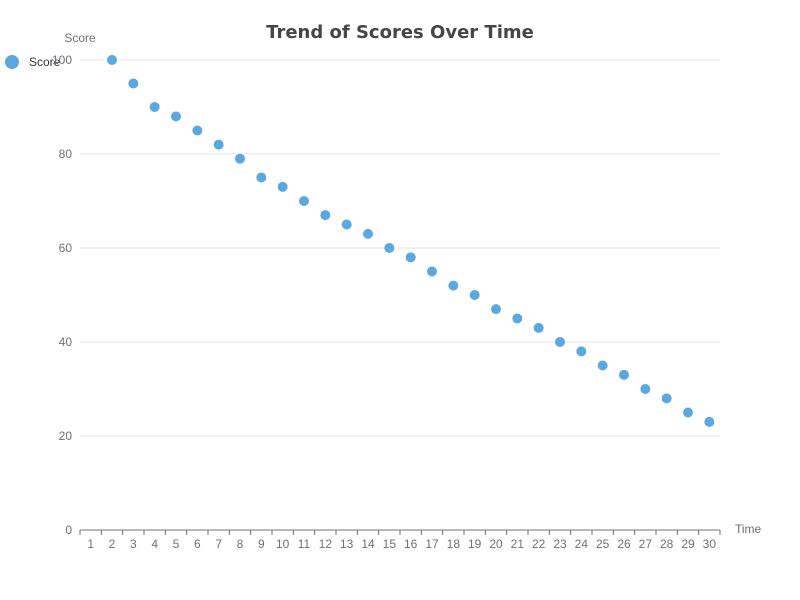 Image resolution: width=800 pixels, height=600 pixels. I want to click on y-axis-ticks: 0 20 40 60 80 100, so click(62, 295).